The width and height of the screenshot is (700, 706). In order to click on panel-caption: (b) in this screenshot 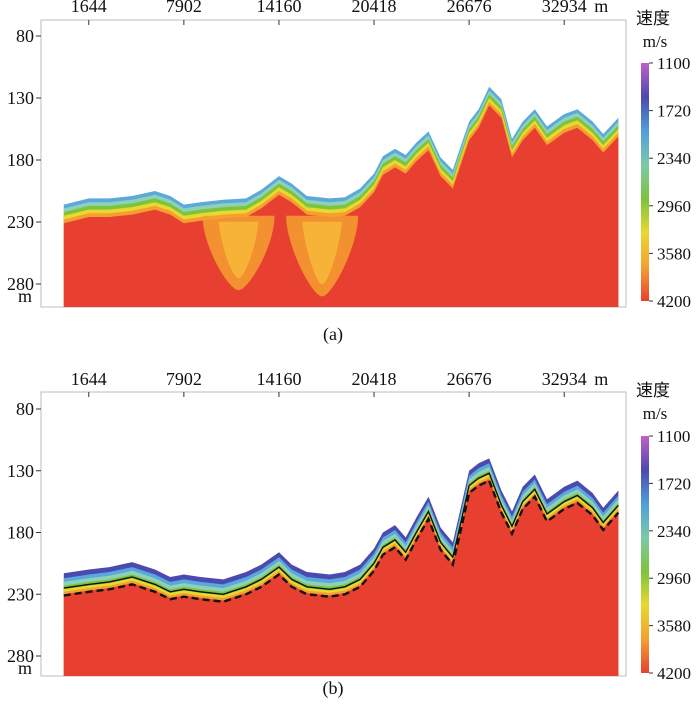, I will do `click(333, 688)`.